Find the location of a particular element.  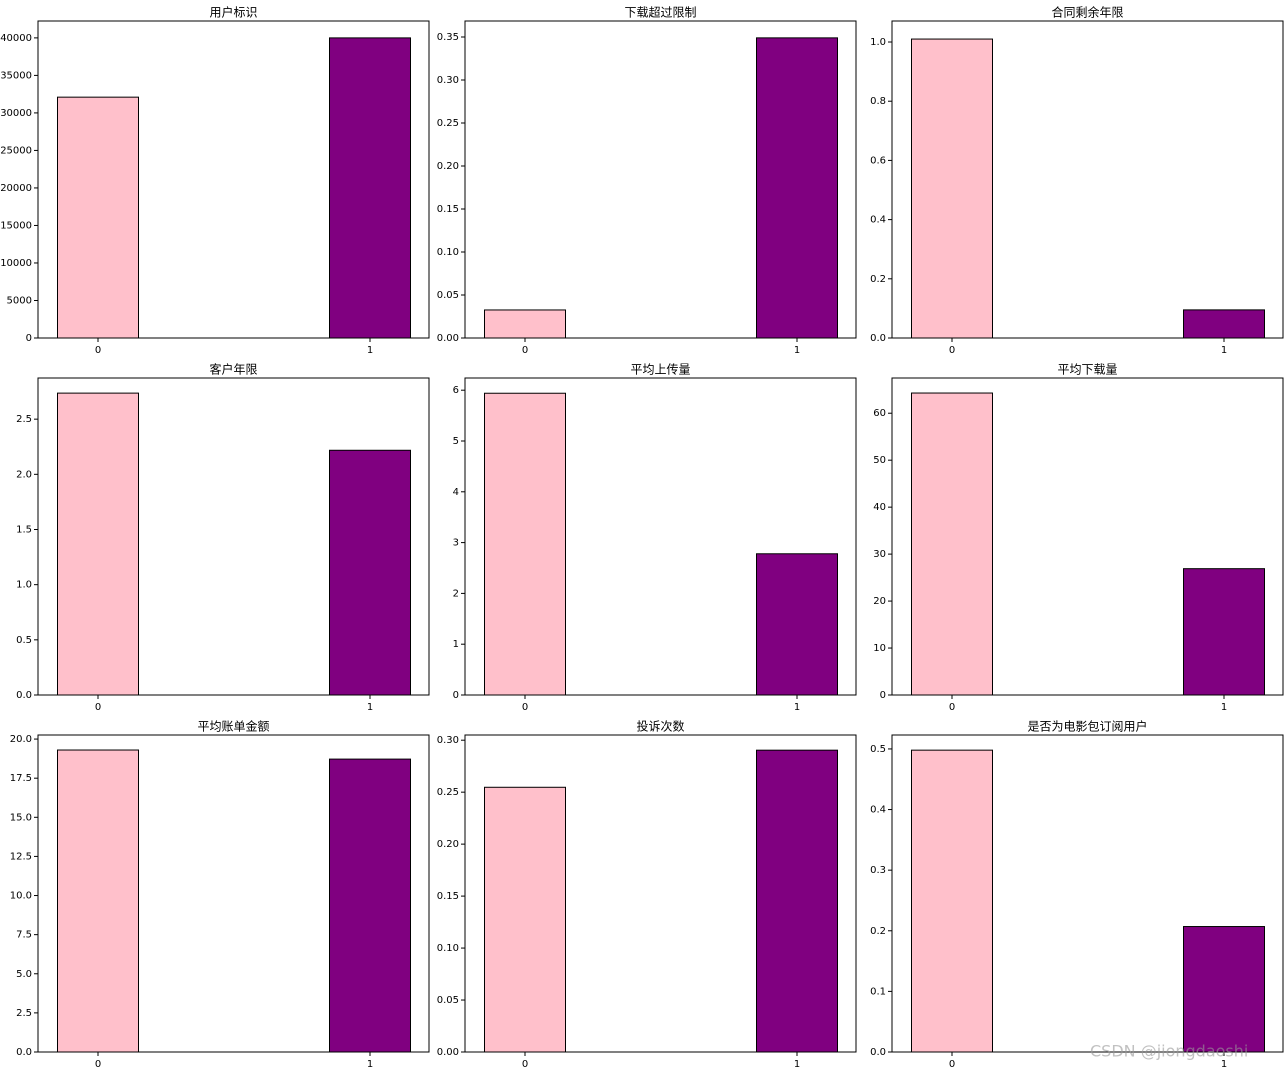

y-tick-label: 6 is located at coordinates (456, 390).